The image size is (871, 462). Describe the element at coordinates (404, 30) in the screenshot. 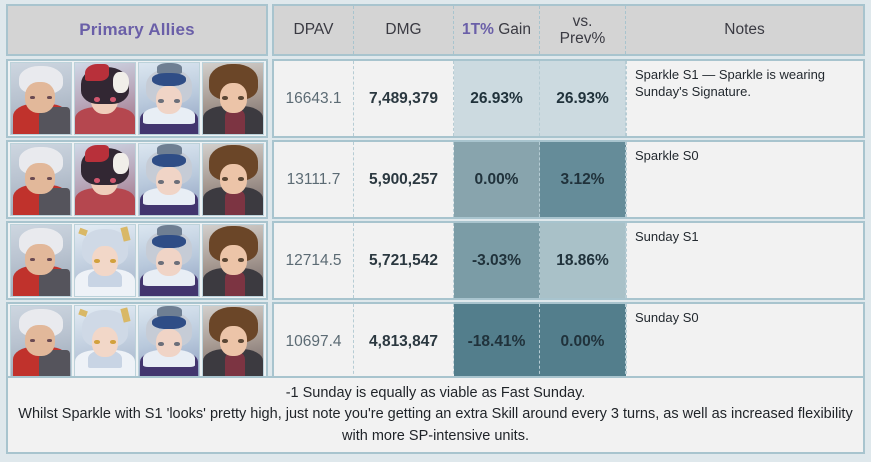

I see `column-header-dmg: DMG` at that location.